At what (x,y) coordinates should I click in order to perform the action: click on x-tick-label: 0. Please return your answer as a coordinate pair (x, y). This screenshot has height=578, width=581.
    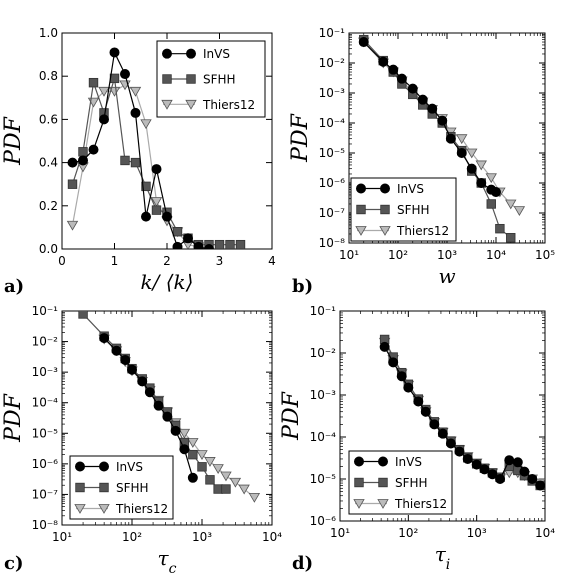
    Looking at the image, I should click on (62, 261).